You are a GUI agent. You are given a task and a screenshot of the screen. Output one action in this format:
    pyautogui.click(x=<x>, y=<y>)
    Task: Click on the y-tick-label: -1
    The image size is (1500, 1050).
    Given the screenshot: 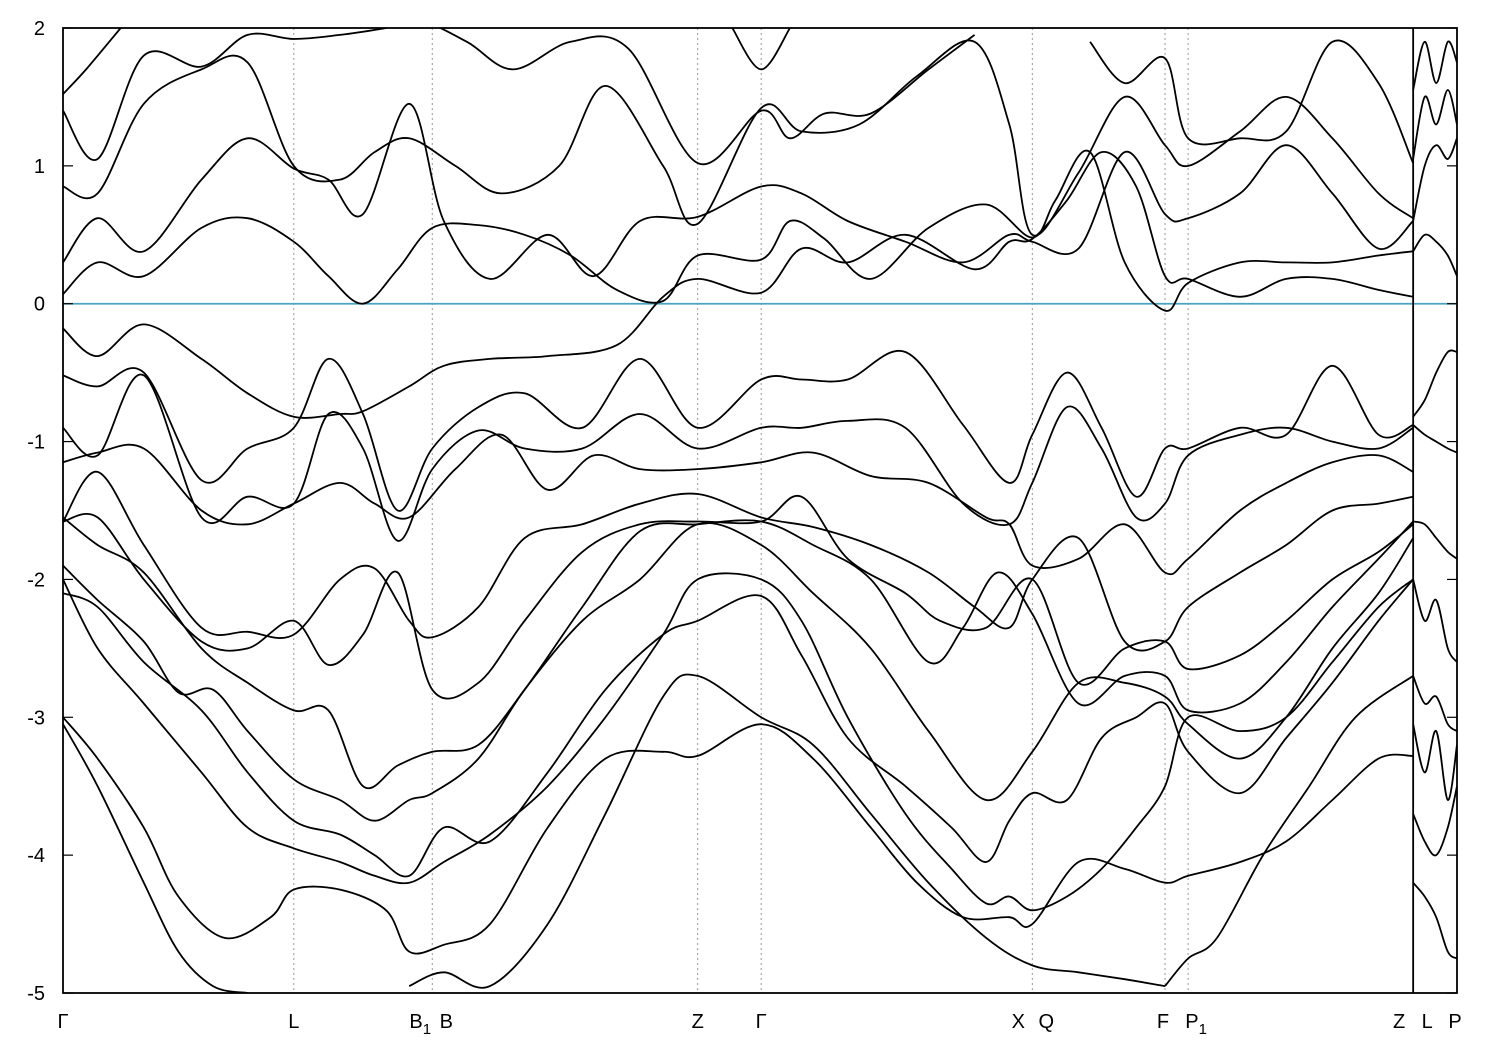 What is the action you would take?
    pyautogui.click(x=36, y=443)
    